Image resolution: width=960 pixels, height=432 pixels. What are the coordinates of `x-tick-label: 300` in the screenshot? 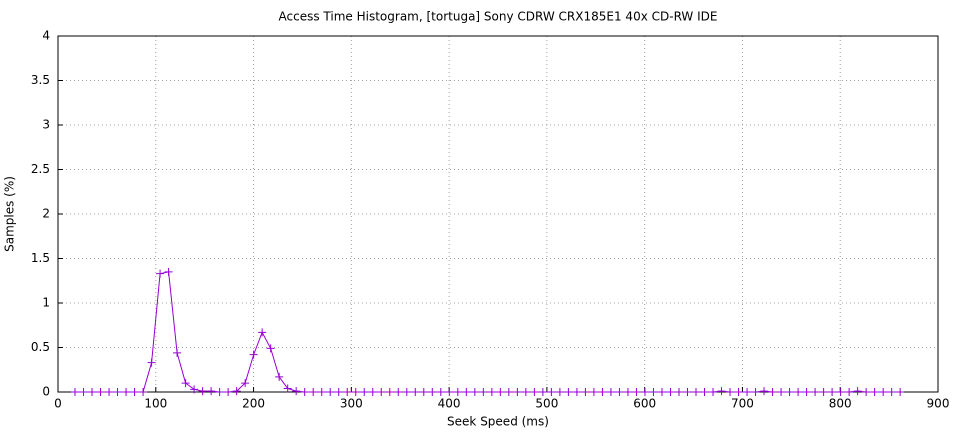 It's located at (351, 404).